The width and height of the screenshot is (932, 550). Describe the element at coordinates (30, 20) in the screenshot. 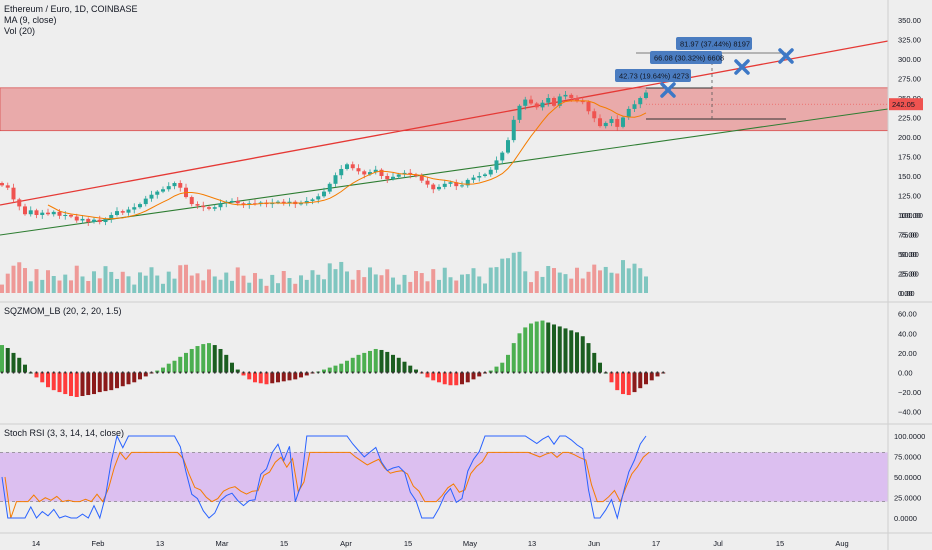

I see `ma-legend: MA (9, close)` at that location.